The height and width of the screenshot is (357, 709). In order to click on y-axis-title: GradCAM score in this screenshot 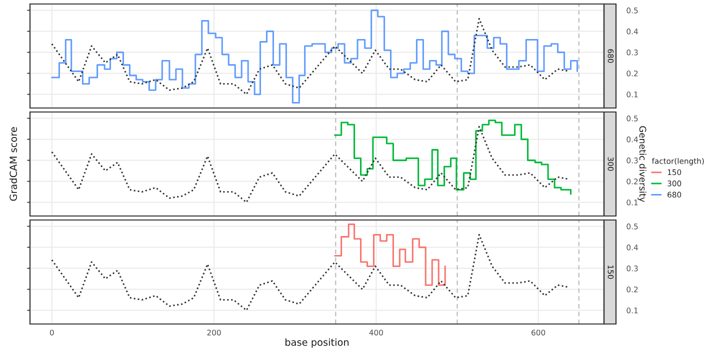, I will do `click(13, 164)`.